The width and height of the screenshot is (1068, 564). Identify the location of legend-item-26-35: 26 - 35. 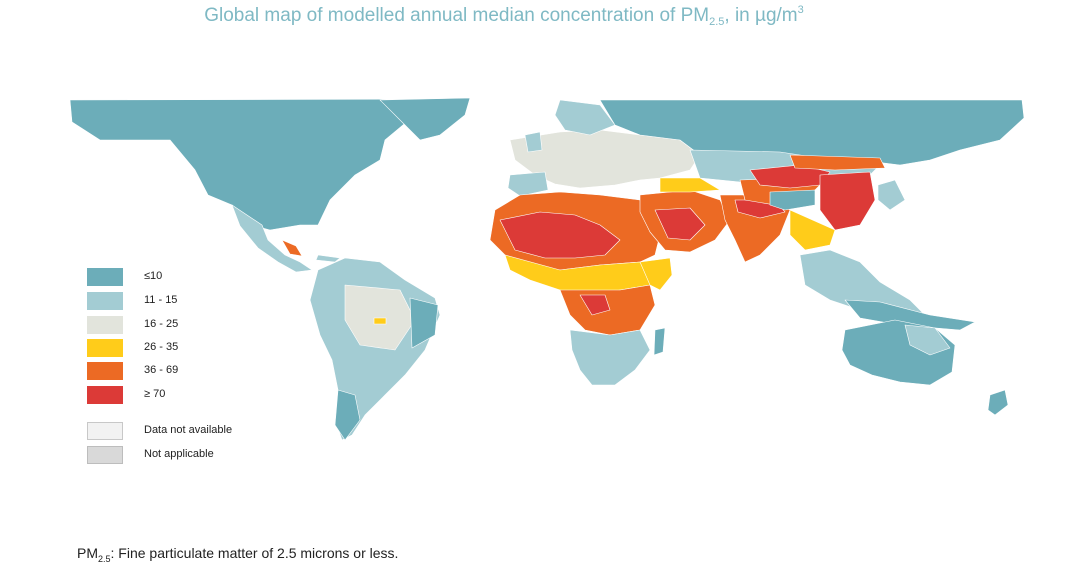
(197, 348).